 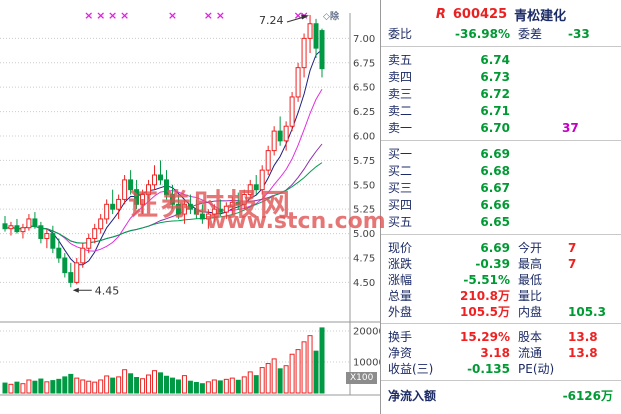 I want to click on ask5-label: 卖五, so click(x=400, y=60).